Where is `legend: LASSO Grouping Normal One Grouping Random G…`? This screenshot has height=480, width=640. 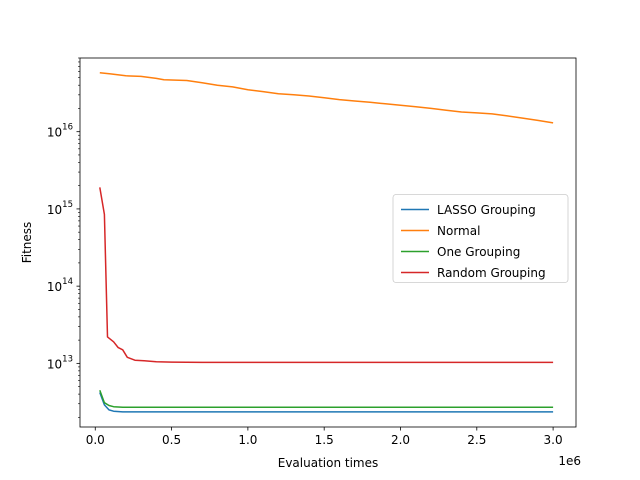
legend: LASSO Grouping Normal One Grouping Random G… is located at coordinates (480, 238).